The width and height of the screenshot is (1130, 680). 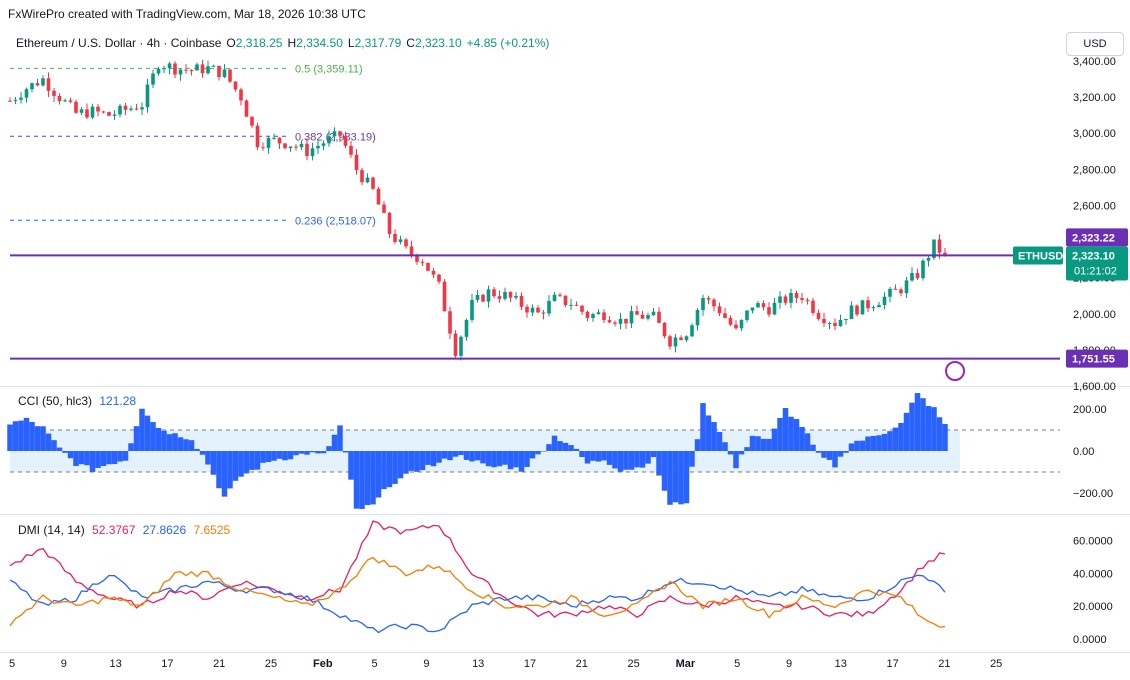 What do you see at coordinates (1094, 62) in the screenshot?
I see `price-tick-label: 3,400.00` at bounding box center [1094, 62].